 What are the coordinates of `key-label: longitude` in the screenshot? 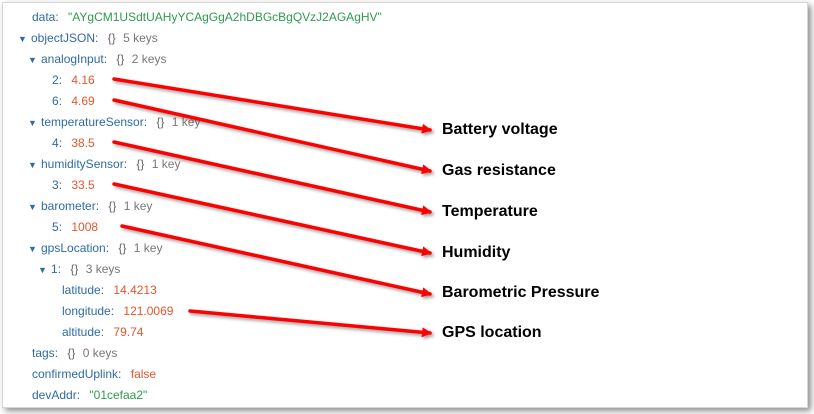 It's located at (86, 311).